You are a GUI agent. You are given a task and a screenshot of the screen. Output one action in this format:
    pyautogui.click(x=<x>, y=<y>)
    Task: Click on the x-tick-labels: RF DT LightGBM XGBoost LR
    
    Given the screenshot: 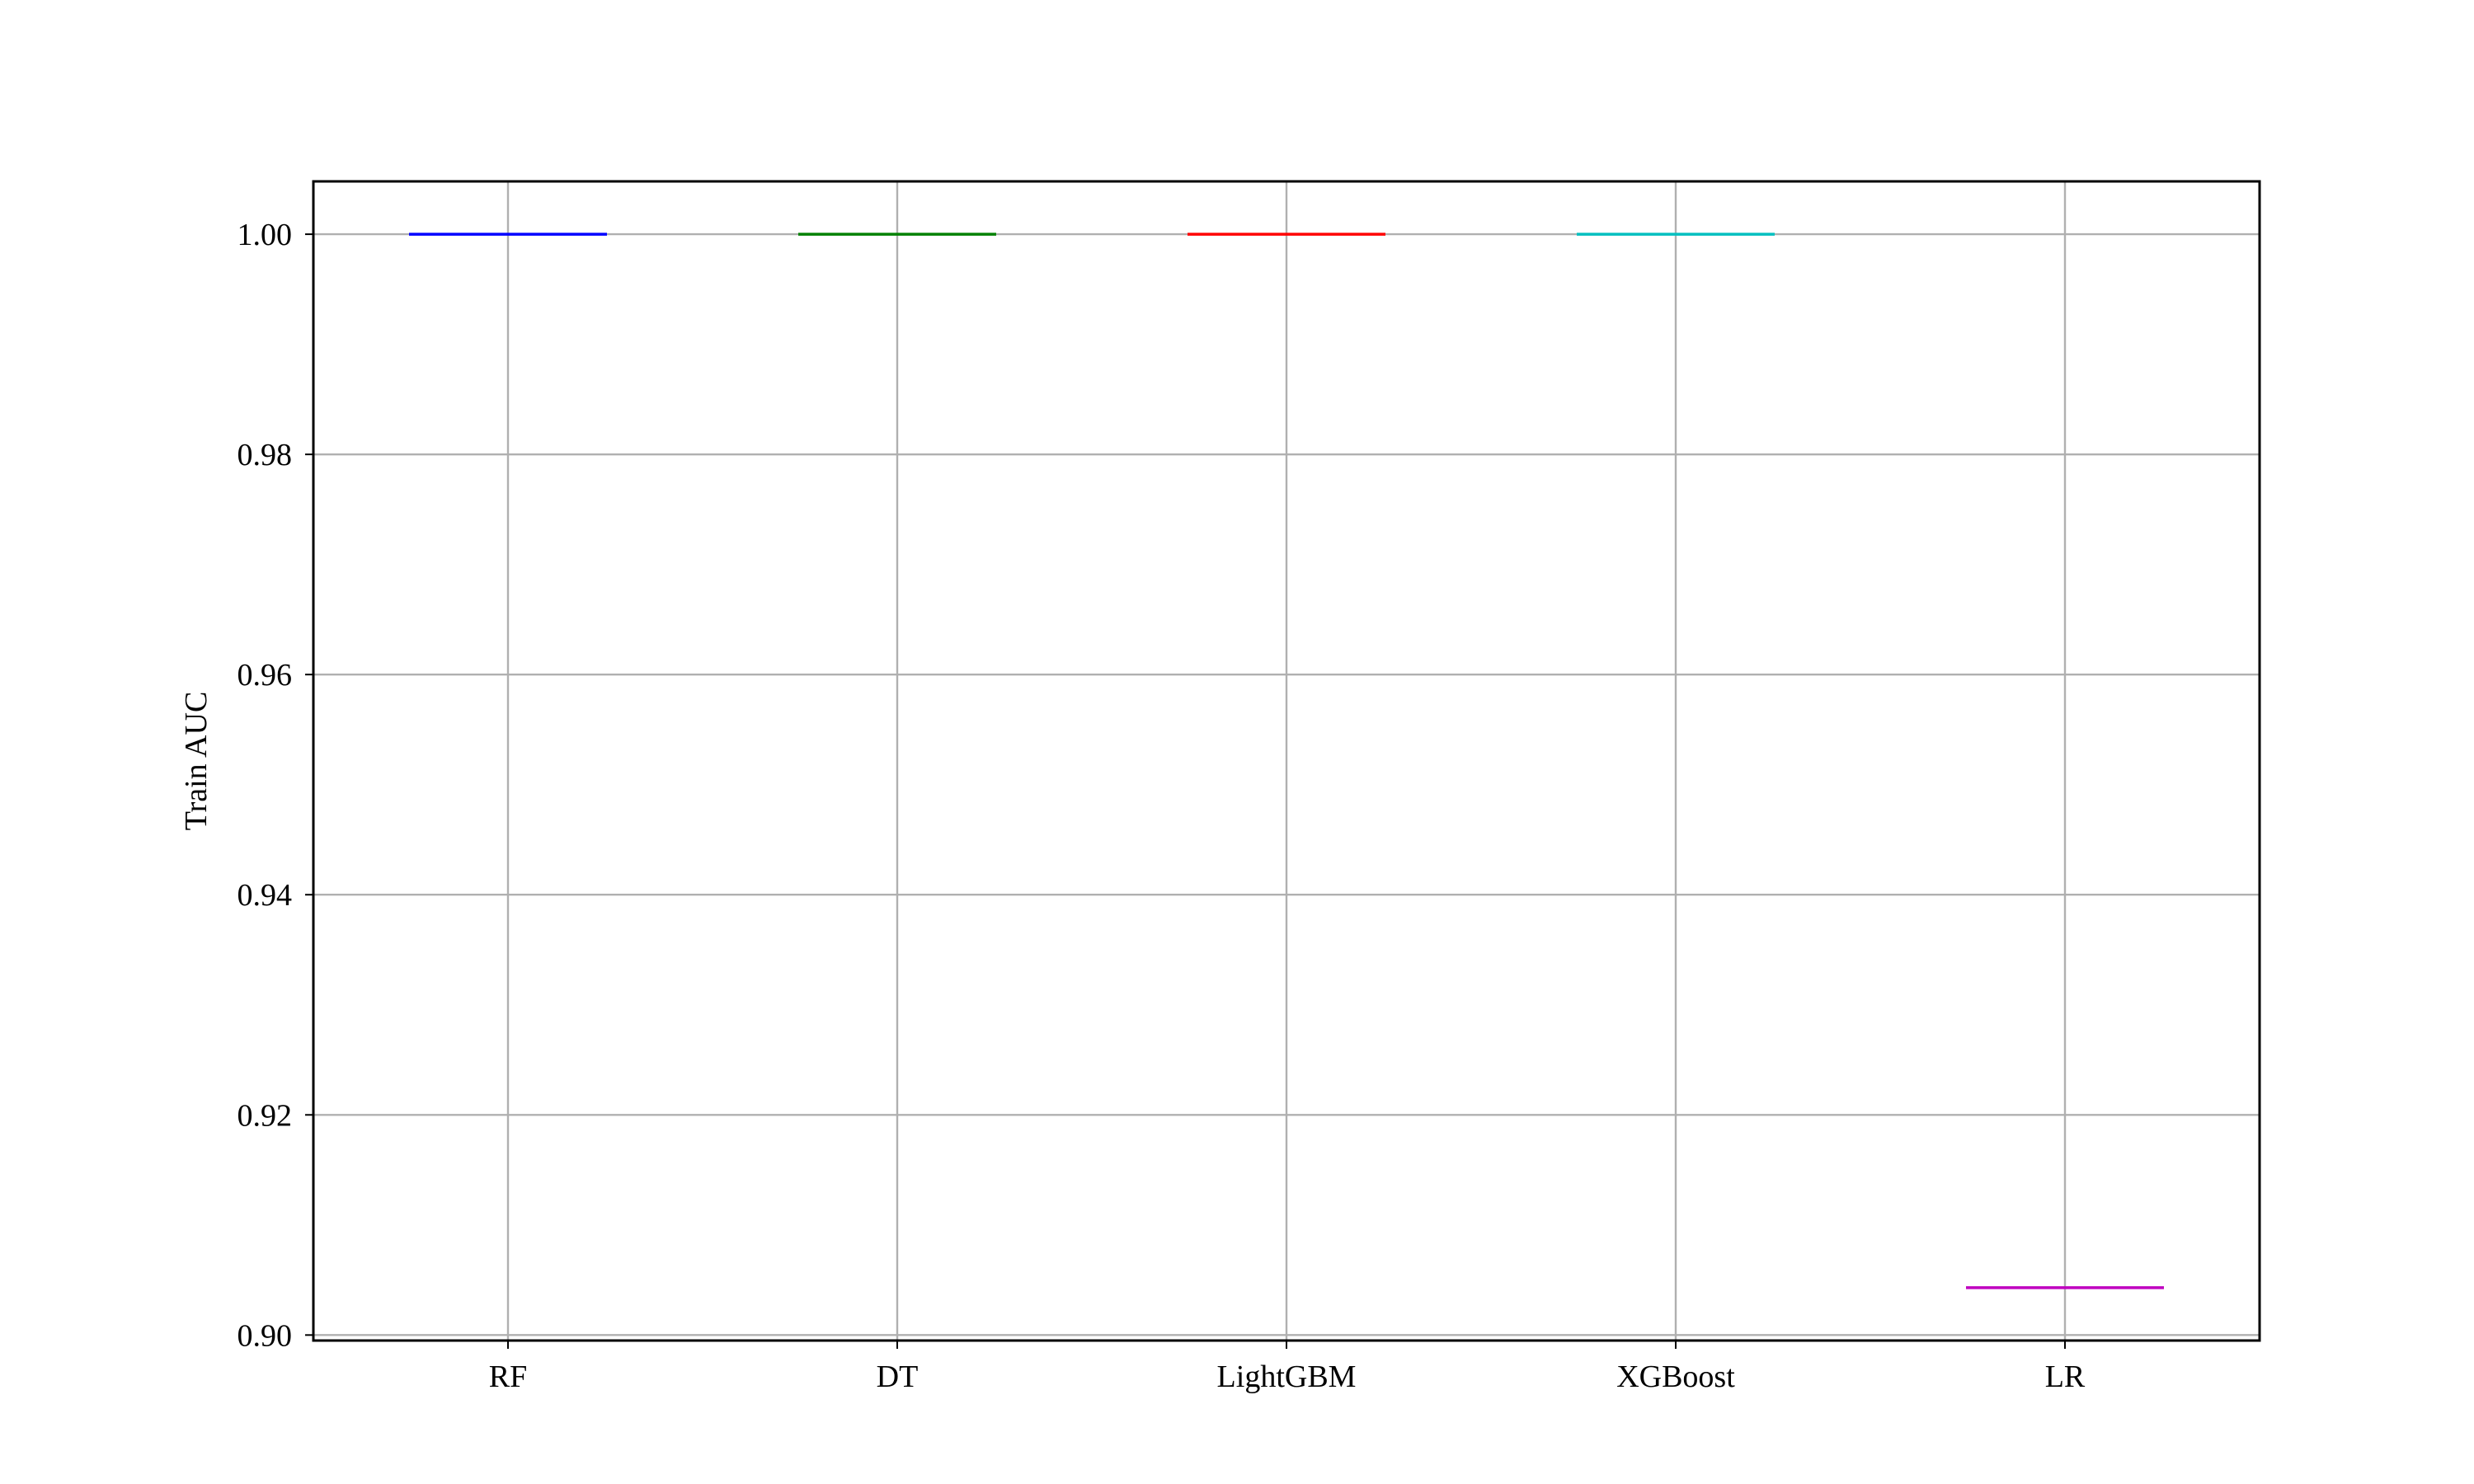 What is the action you would take?
    pyautogui.click(x=1287, y=1377)
    